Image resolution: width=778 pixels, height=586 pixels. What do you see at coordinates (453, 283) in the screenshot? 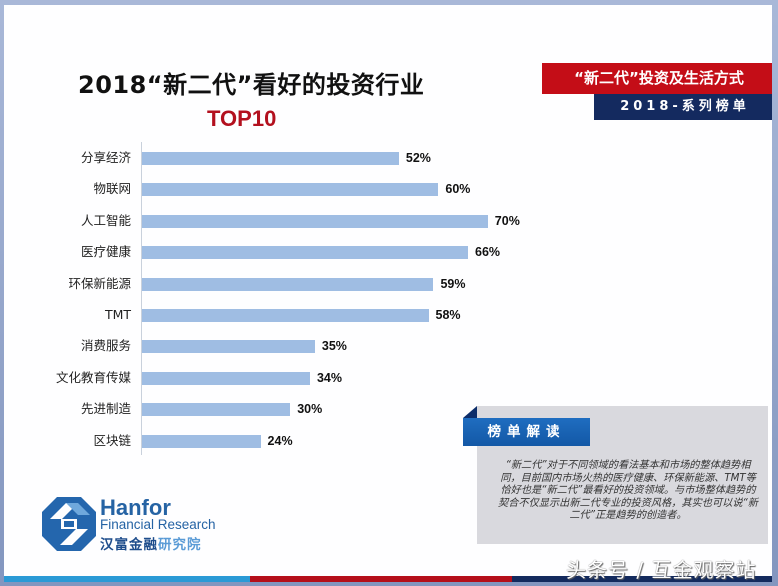
I see `value-label: 59%` at bounding box center [453, 283].